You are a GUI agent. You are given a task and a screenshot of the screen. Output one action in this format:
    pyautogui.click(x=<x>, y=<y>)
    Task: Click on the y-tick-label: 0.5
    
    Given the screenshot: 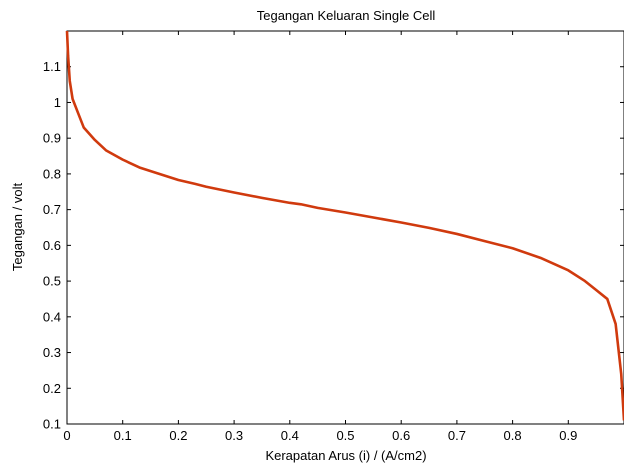 What is the action you would take?
    pyautogui.click(x=52, y=281)
    